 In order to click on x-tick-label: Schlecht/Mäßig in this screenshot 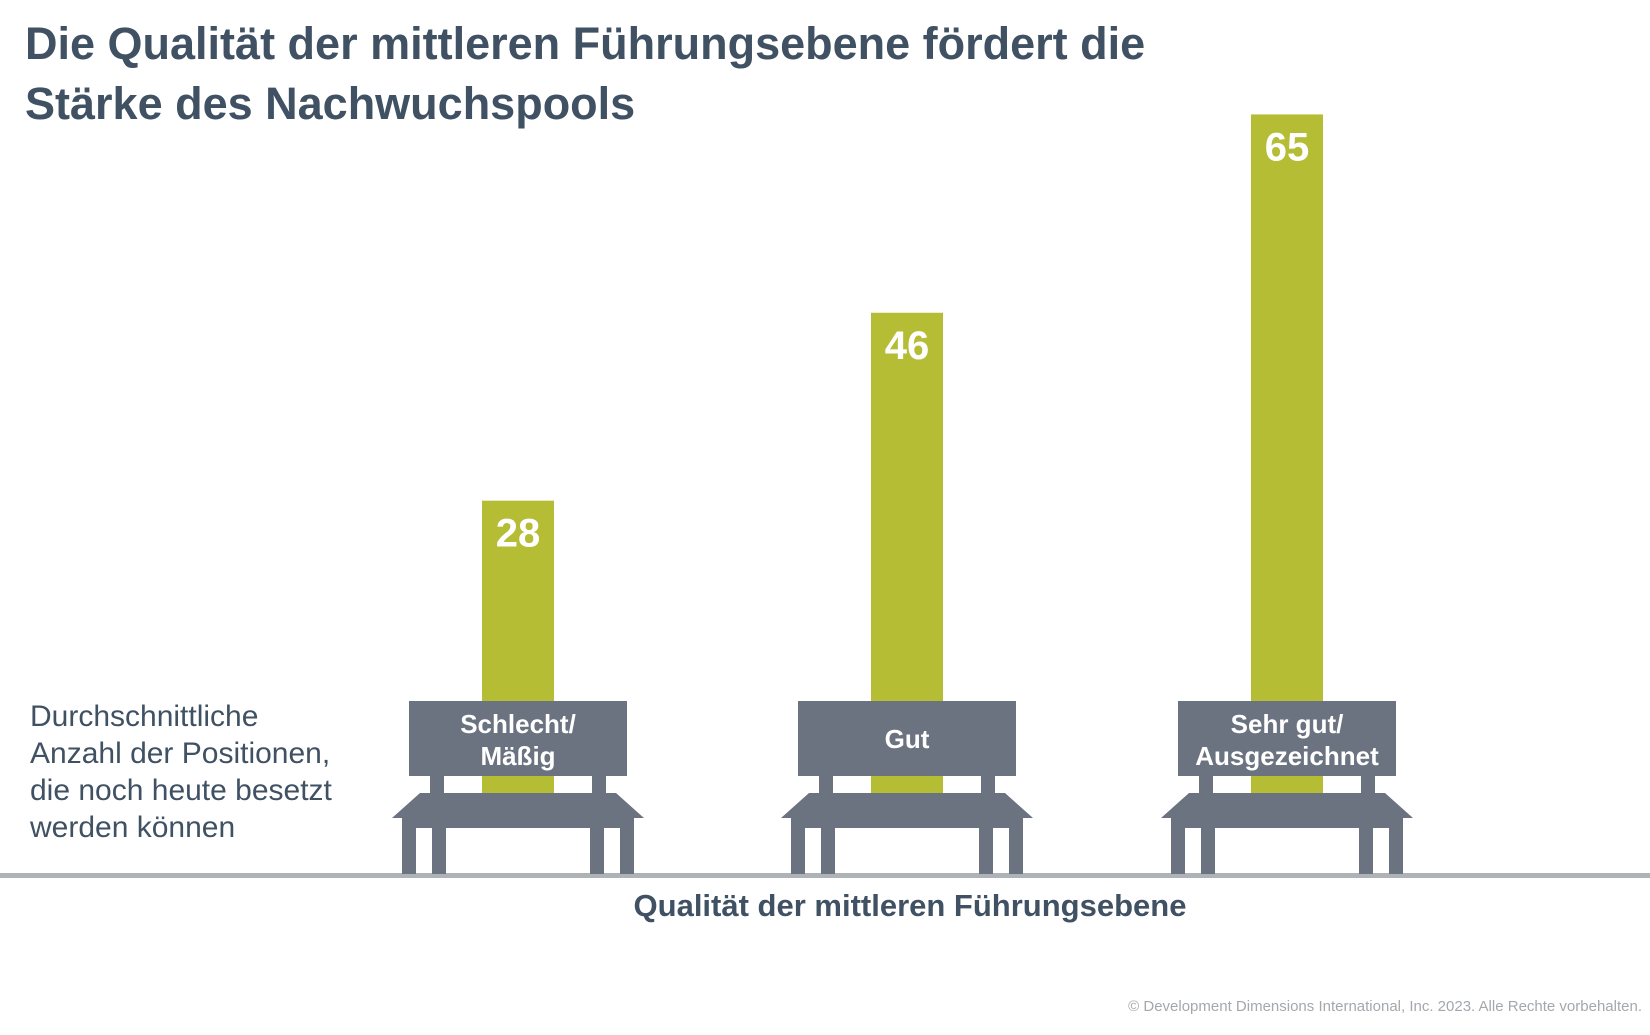, I will do `click(518, 740)`.